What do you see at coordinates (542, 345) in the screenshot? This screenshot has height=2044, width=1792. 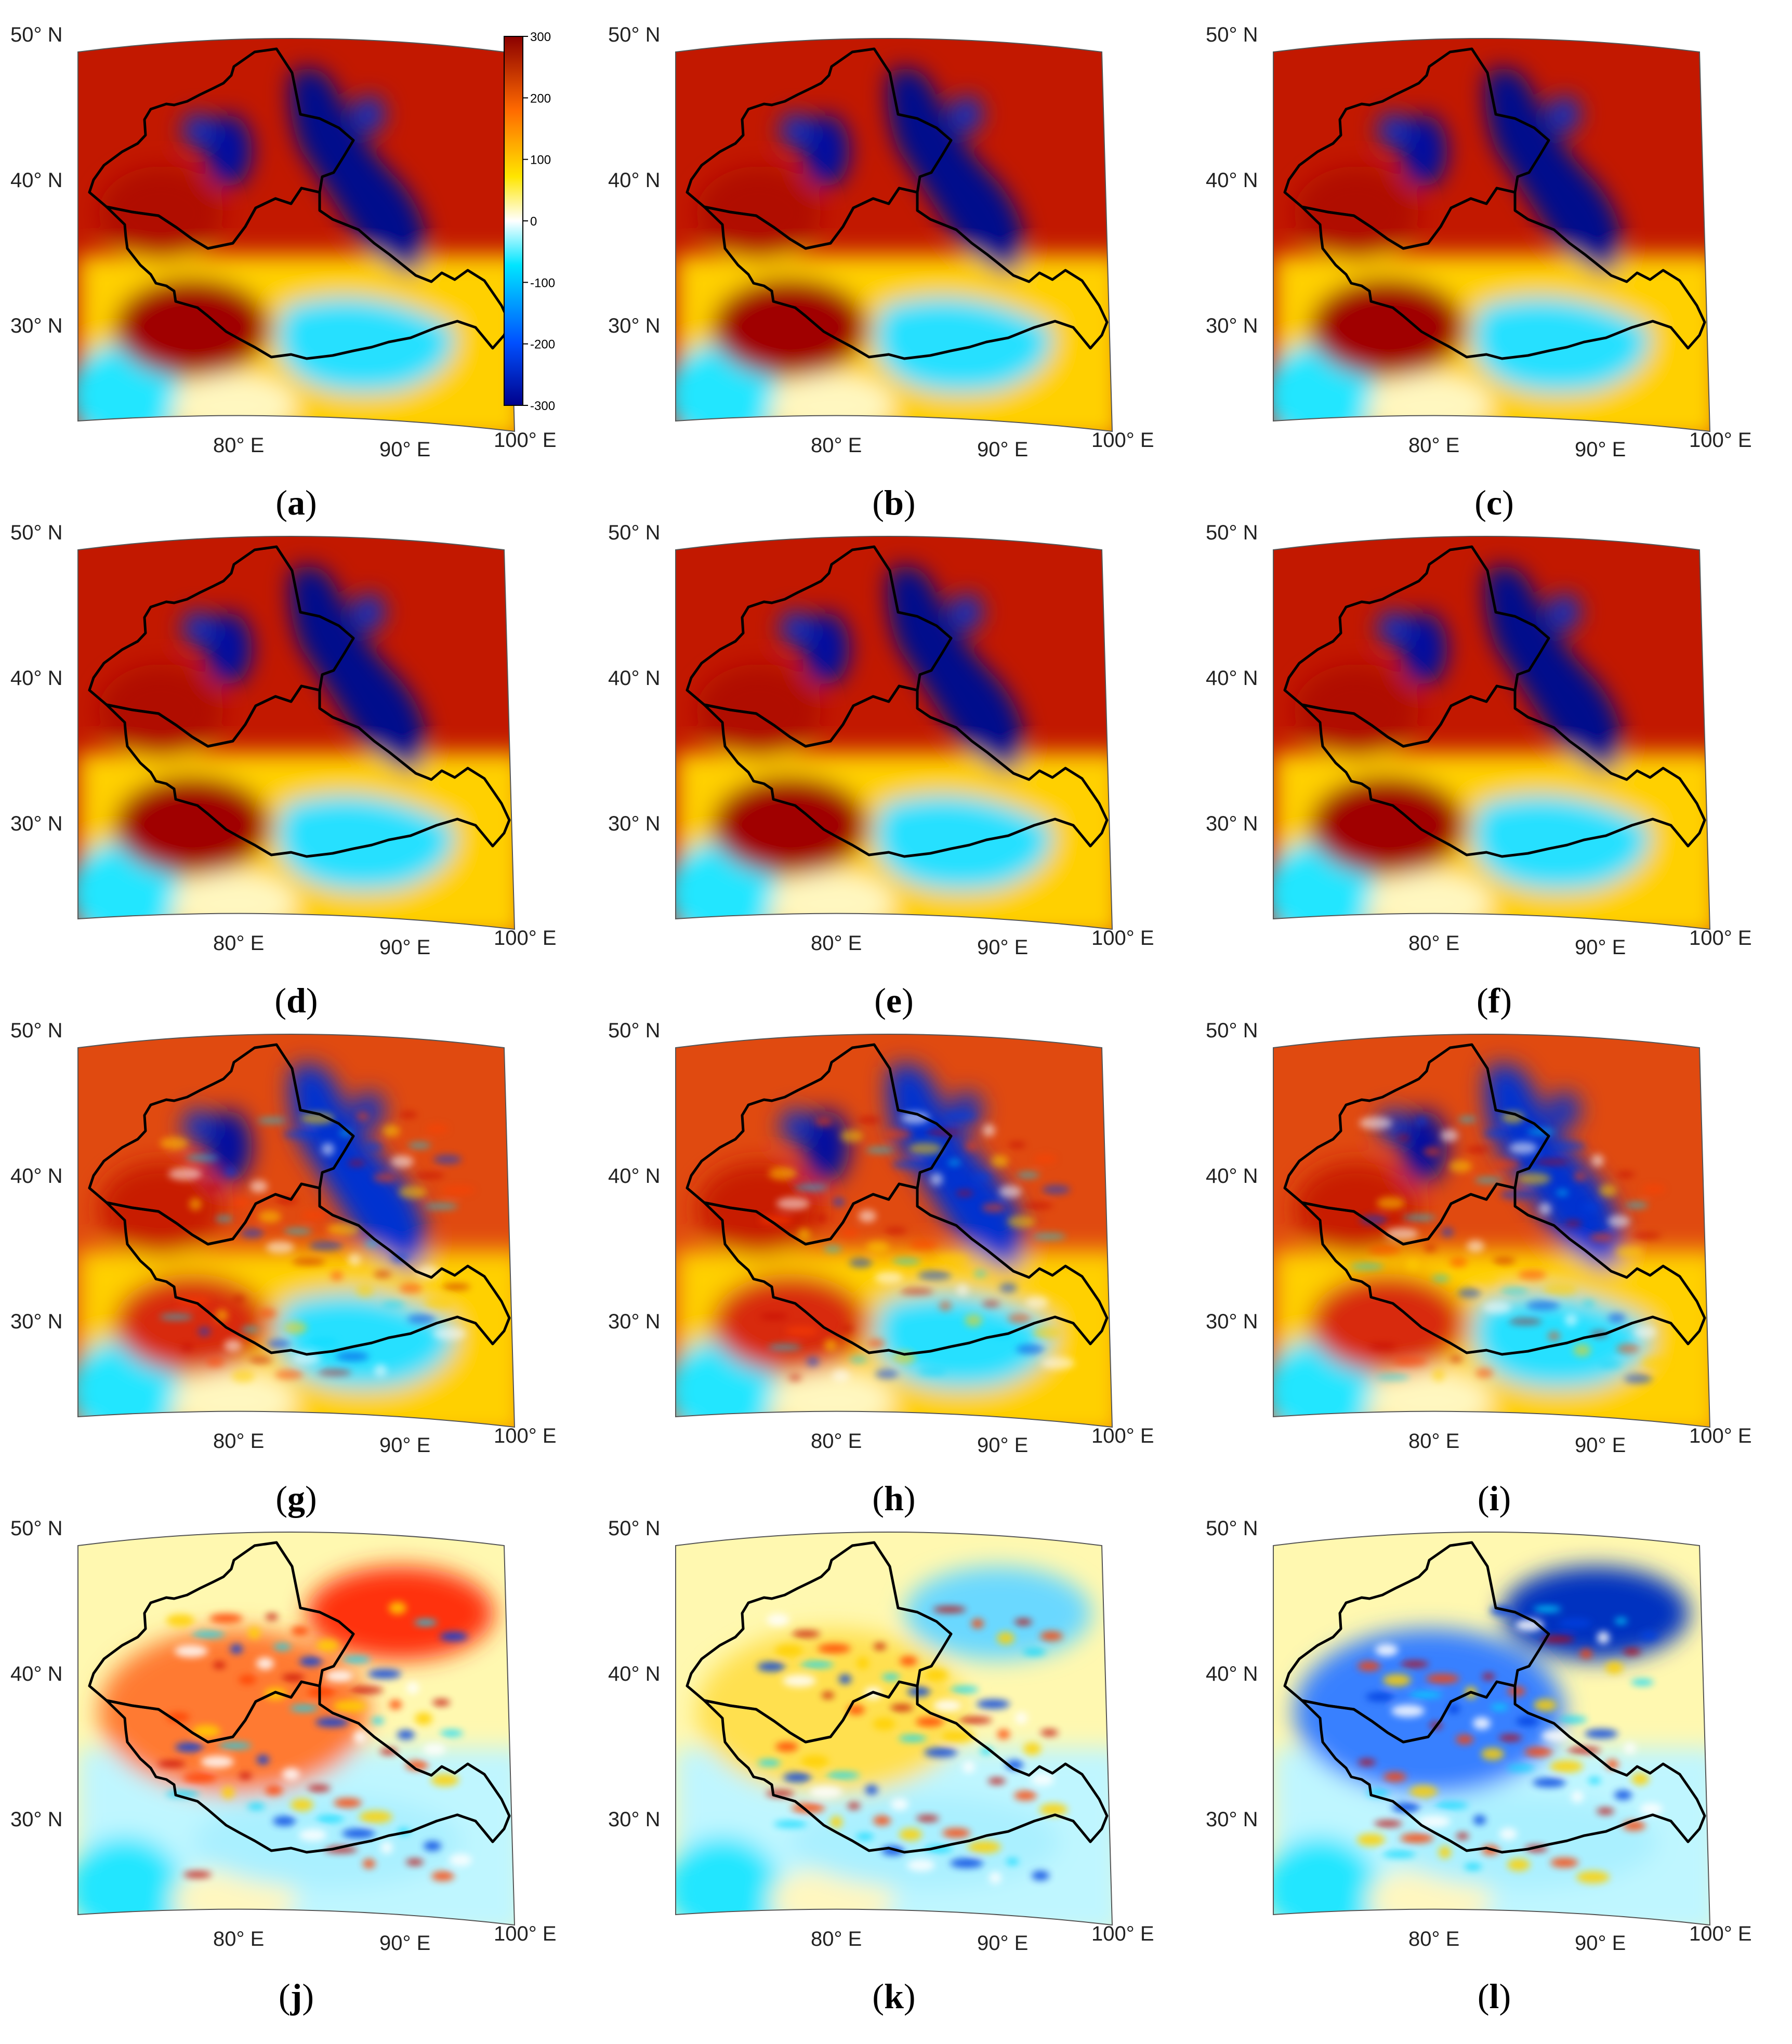 I see `colorbar-tick: -200` at bounding box center [542, 345].